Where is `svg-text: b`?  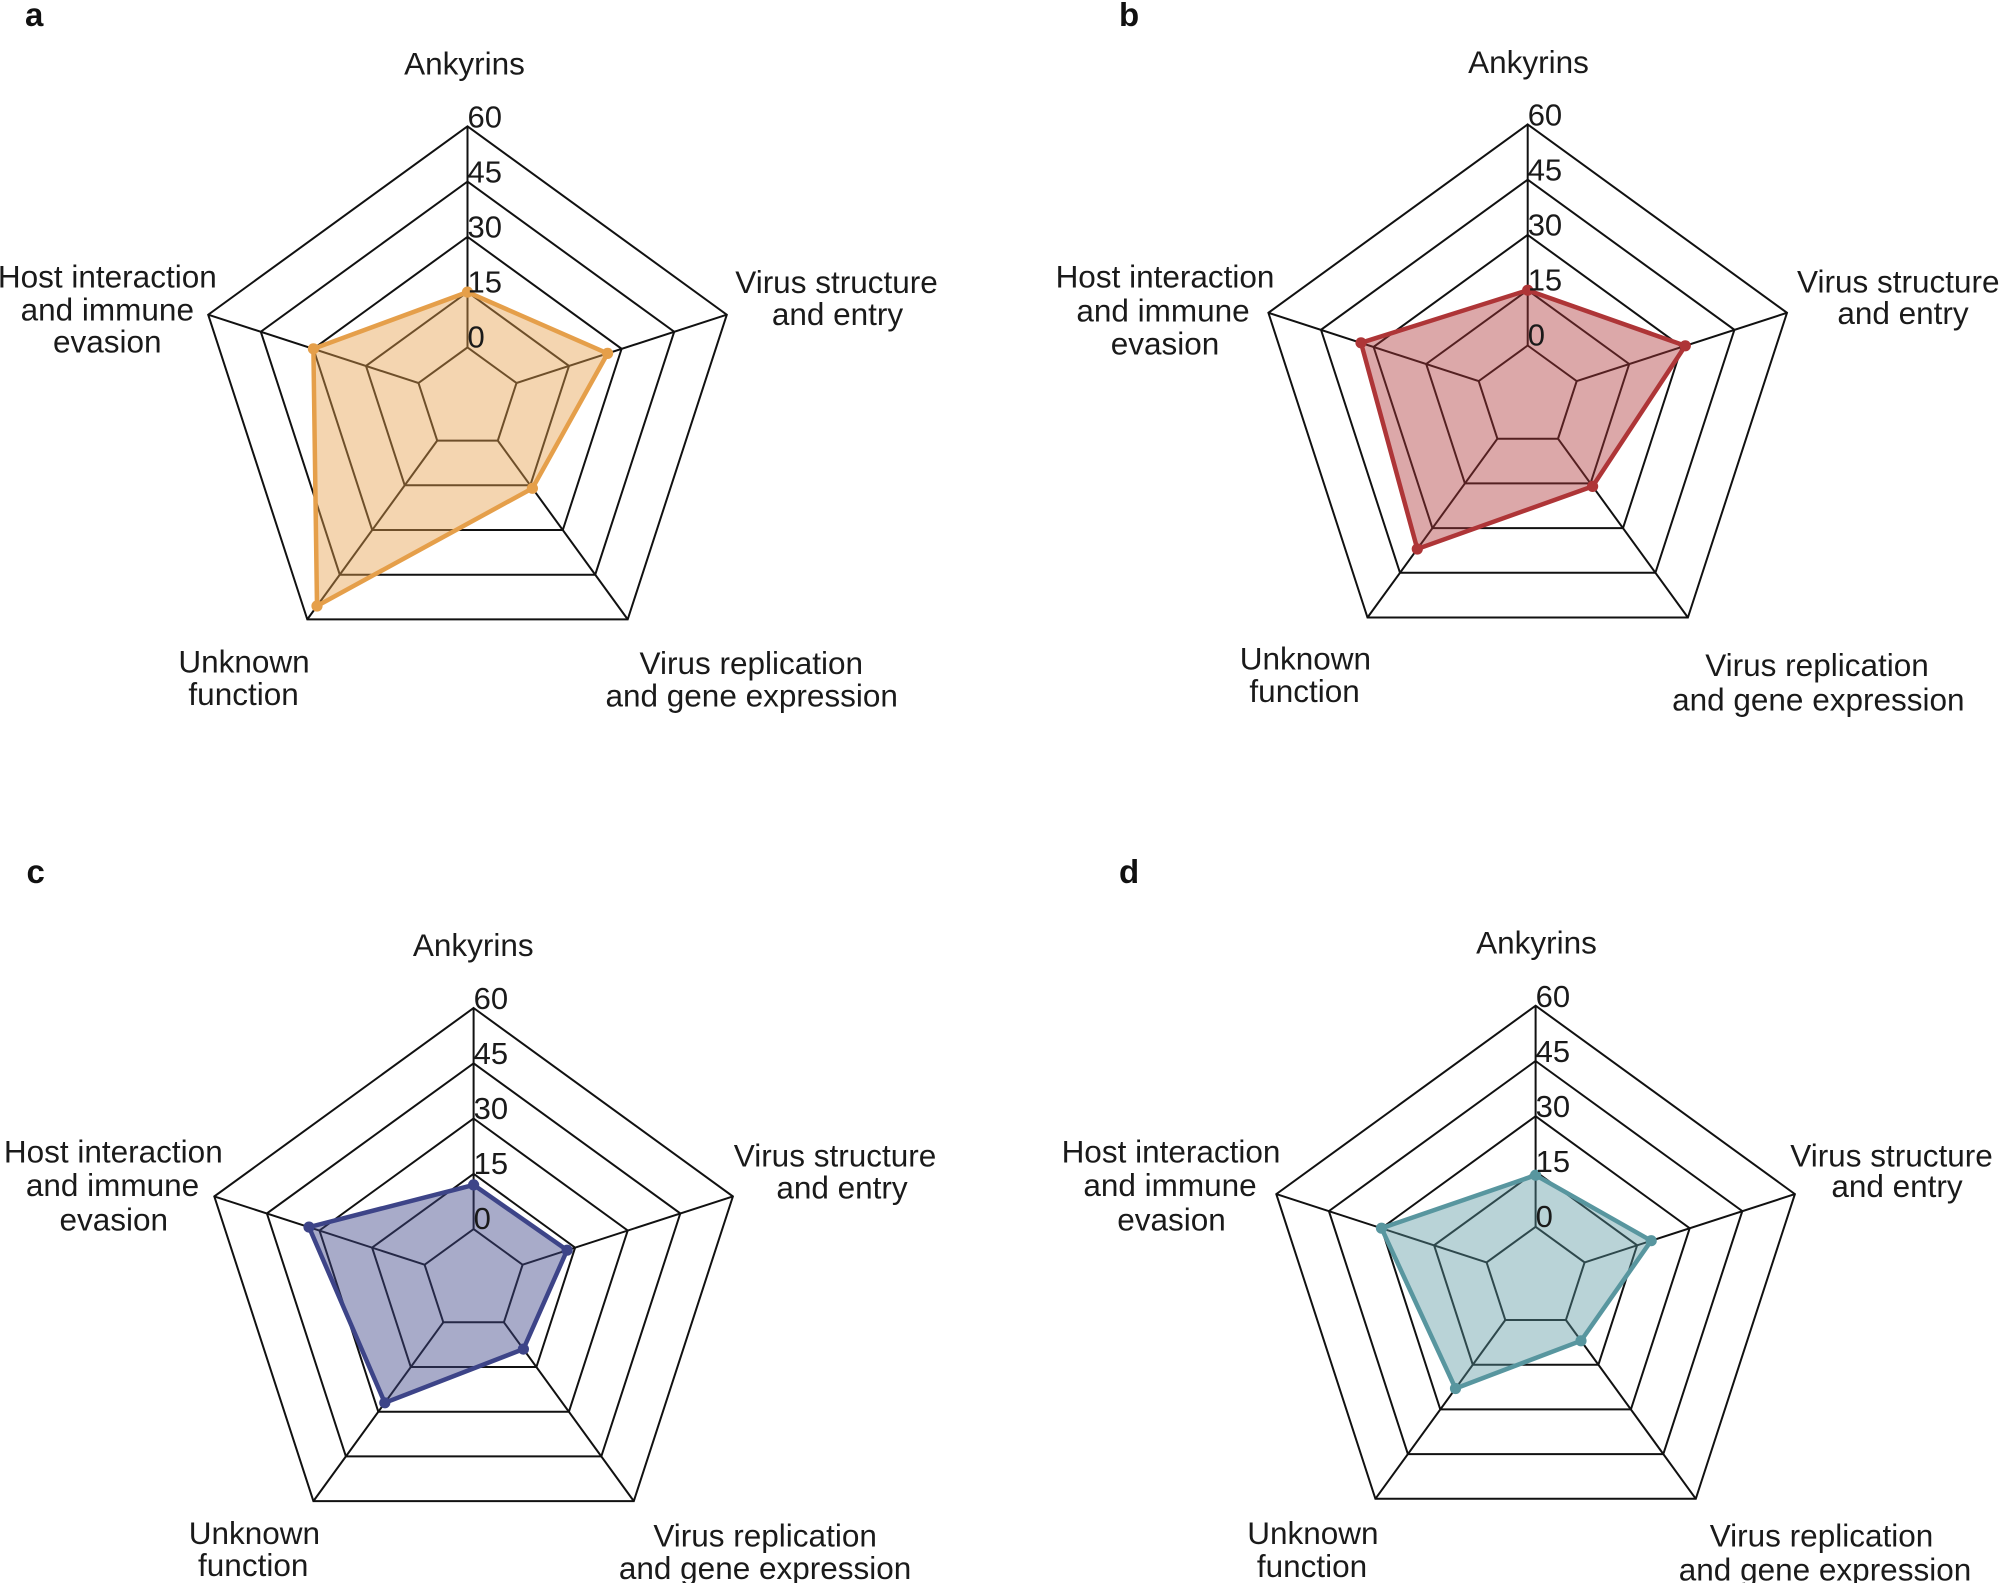 svg-text: b is located at coordinates (1129, 16).